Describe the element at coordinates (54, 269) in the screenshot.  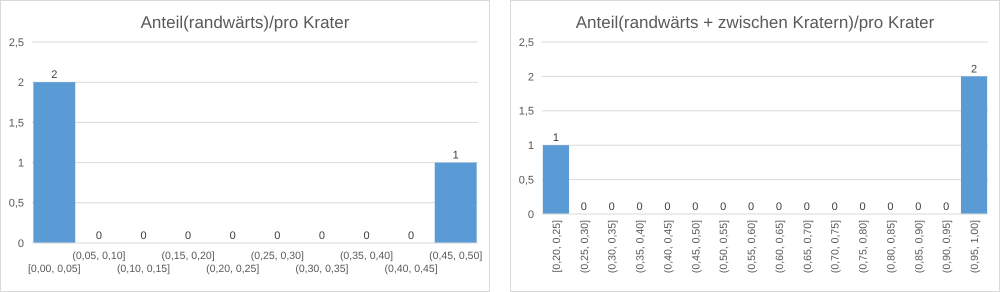
I see `x-tick-label: [0,00, 0,05]` at that location.